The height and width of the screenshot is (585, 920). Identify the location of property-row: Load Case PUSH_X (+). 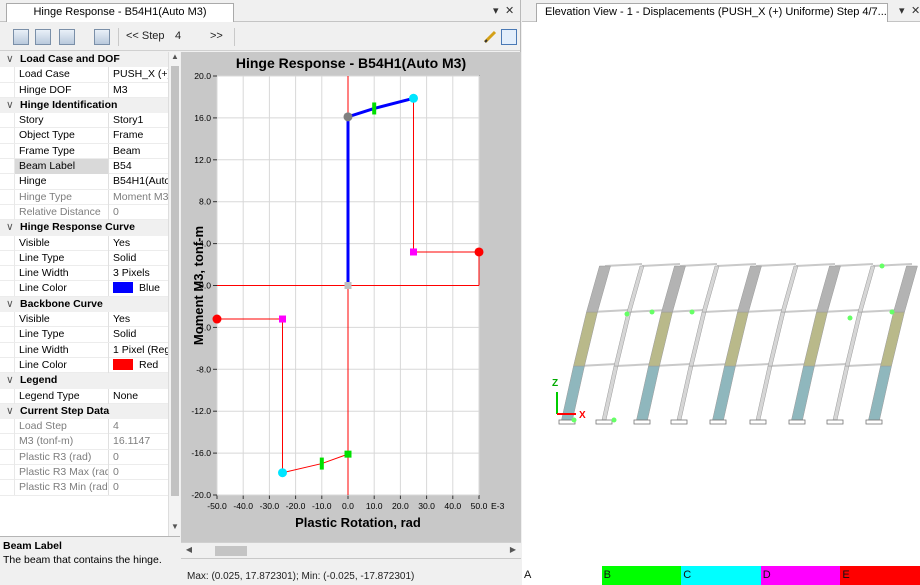
(89, 75).